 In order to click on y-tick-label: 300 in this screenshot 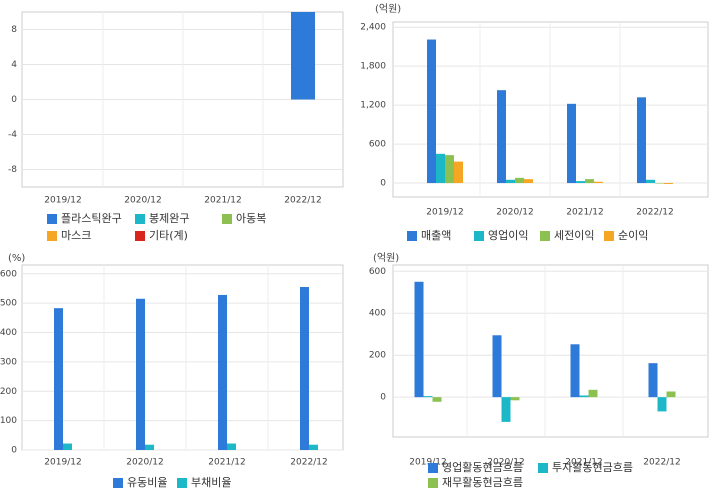, I will do `click(8, 362)`.